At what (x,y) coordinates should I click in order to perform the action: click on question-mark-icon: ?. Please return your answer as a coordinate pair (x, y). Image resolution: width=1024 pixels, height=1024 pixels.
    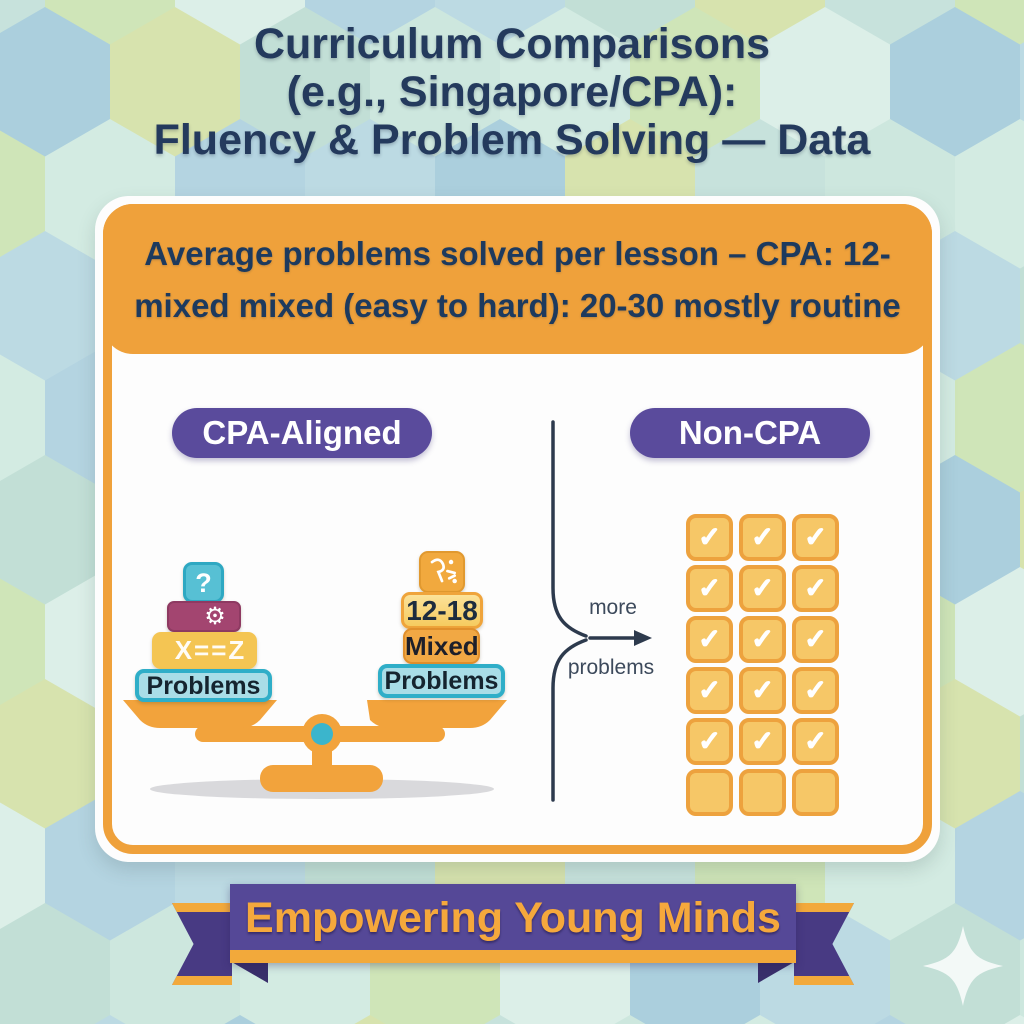
    Looking at the image, I should click on (203, 583).